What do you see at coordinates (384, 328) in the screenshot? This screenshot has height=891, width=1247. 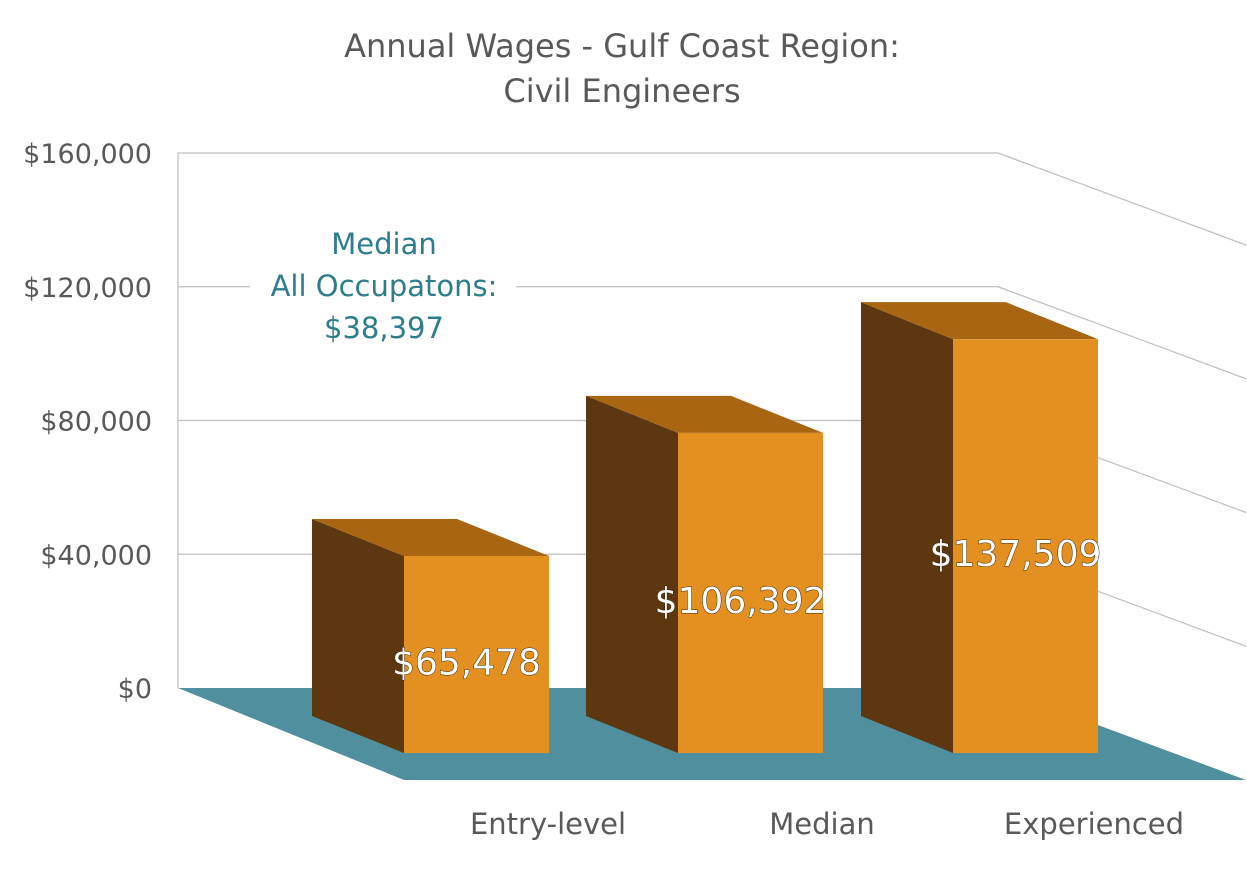 I see `annotation-line: $38,397` at bounding box center [384, 328].